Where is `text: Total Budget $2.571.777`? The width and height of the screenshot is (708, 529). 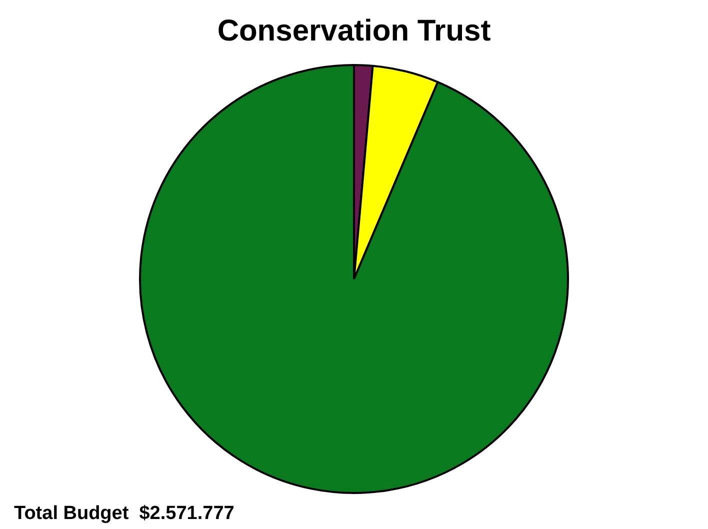 text: Total Budget $2.571.777 is located at coordinates (124, 514).